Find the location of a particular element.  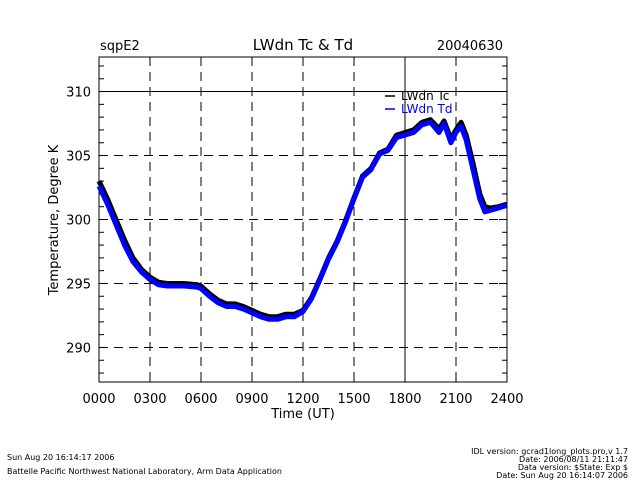

y-axis-label: Temperature, Degree K is located at coordinates (54, 220).